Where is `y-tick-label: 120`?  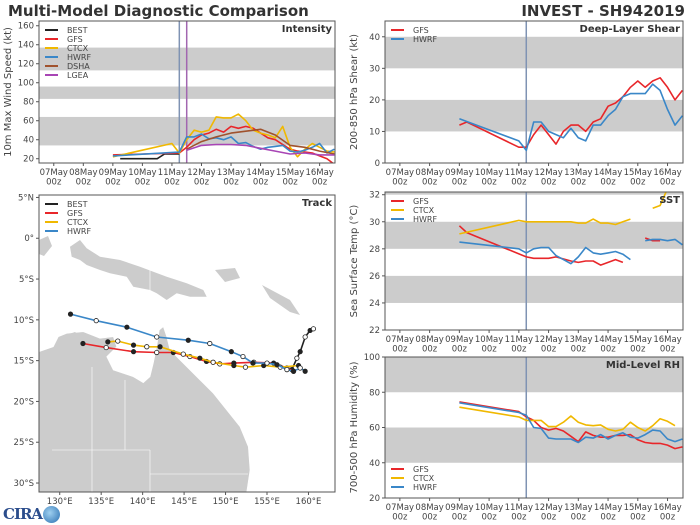
y-tick-label: 120 is located at coordinates (26, 65).